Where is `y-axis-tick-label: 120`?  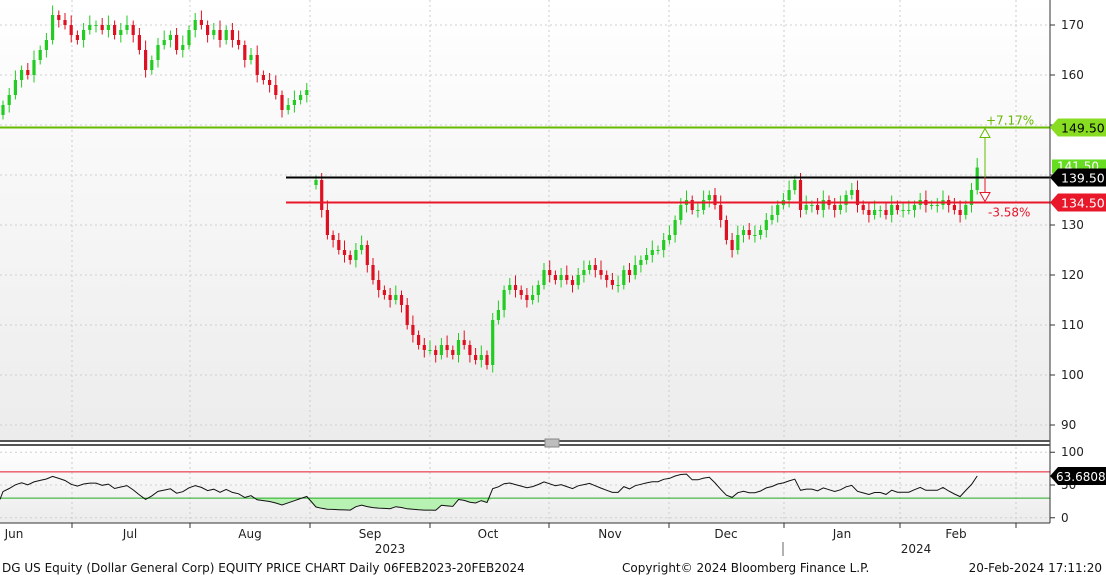 y-axis-tick-label: 120 is located at coordinates (1072, 275).